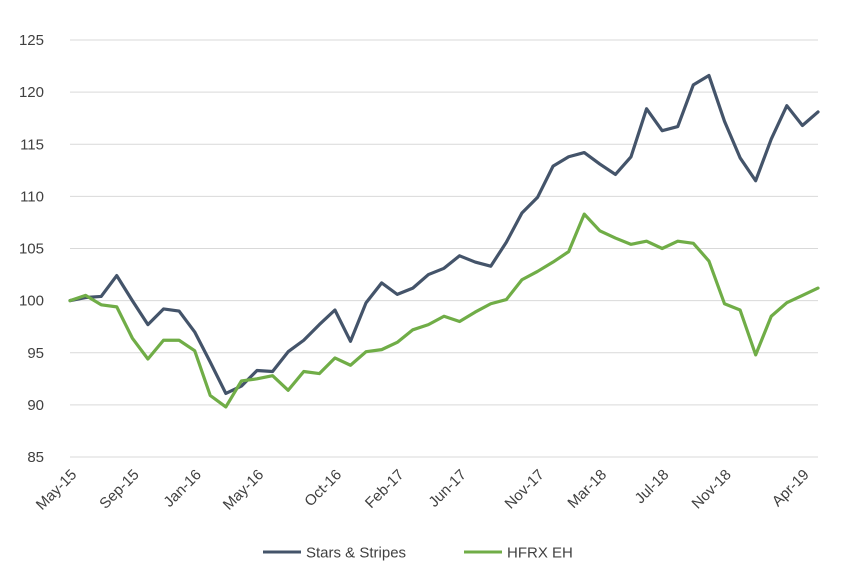 This screenshot has width=844, height=568. Describe the element at coordinates (31, 301) in the screenshot. I see `y-tick-label: 100` at that location.